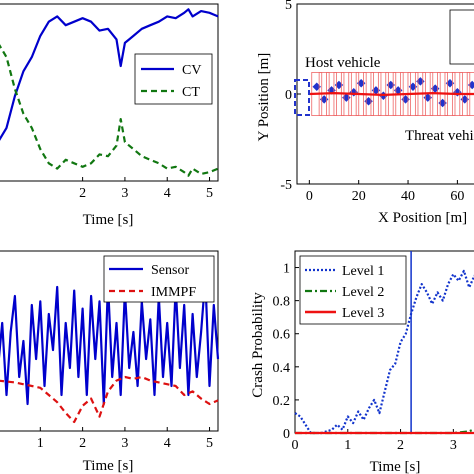 This screenshot has height=474, width=474. Describe the element at coordinates (343, 63) in the screenshot. I see `annotation-host-vehicle: Host vehicle` at that location.